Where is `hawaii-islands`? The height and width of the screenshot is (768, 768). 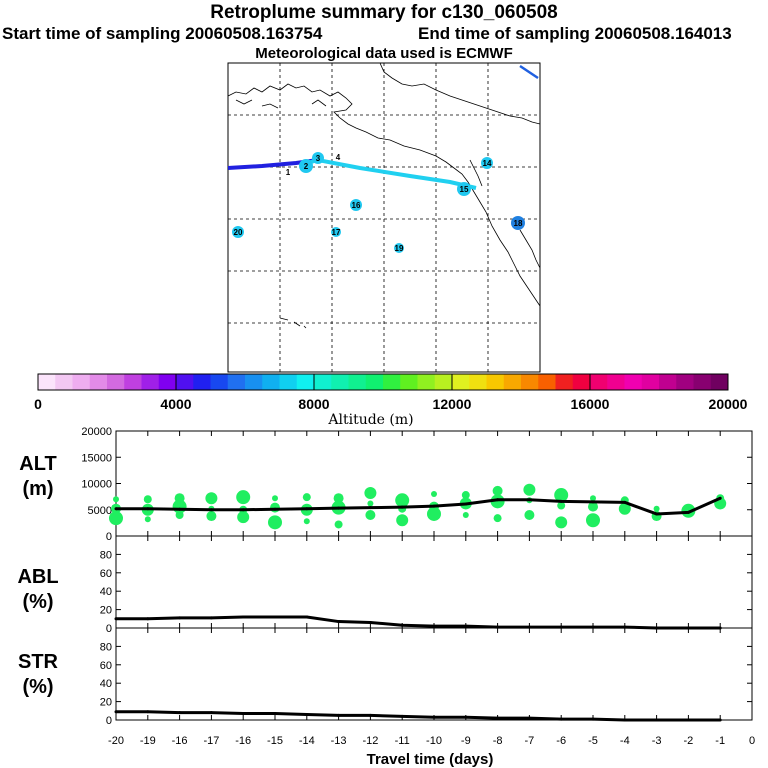 hawaii-islands is located at coordinates (293, 323).